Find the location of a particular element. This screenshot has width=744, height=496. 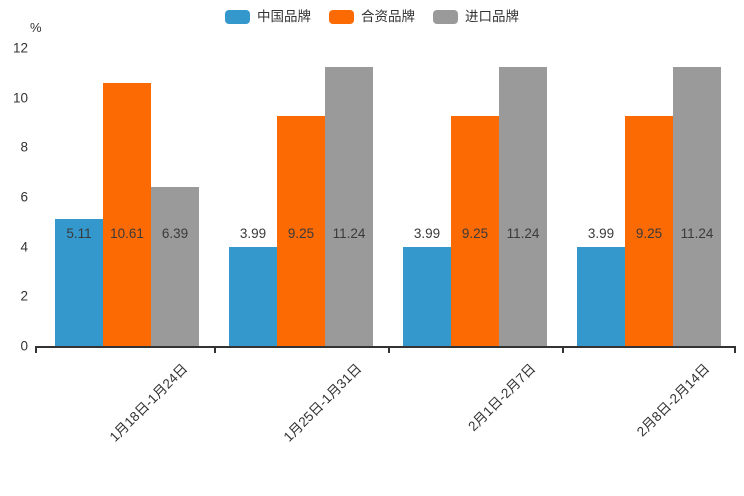

x-axis-category-label: 1月25日-1月31日 is located at coordinates (322, 402).